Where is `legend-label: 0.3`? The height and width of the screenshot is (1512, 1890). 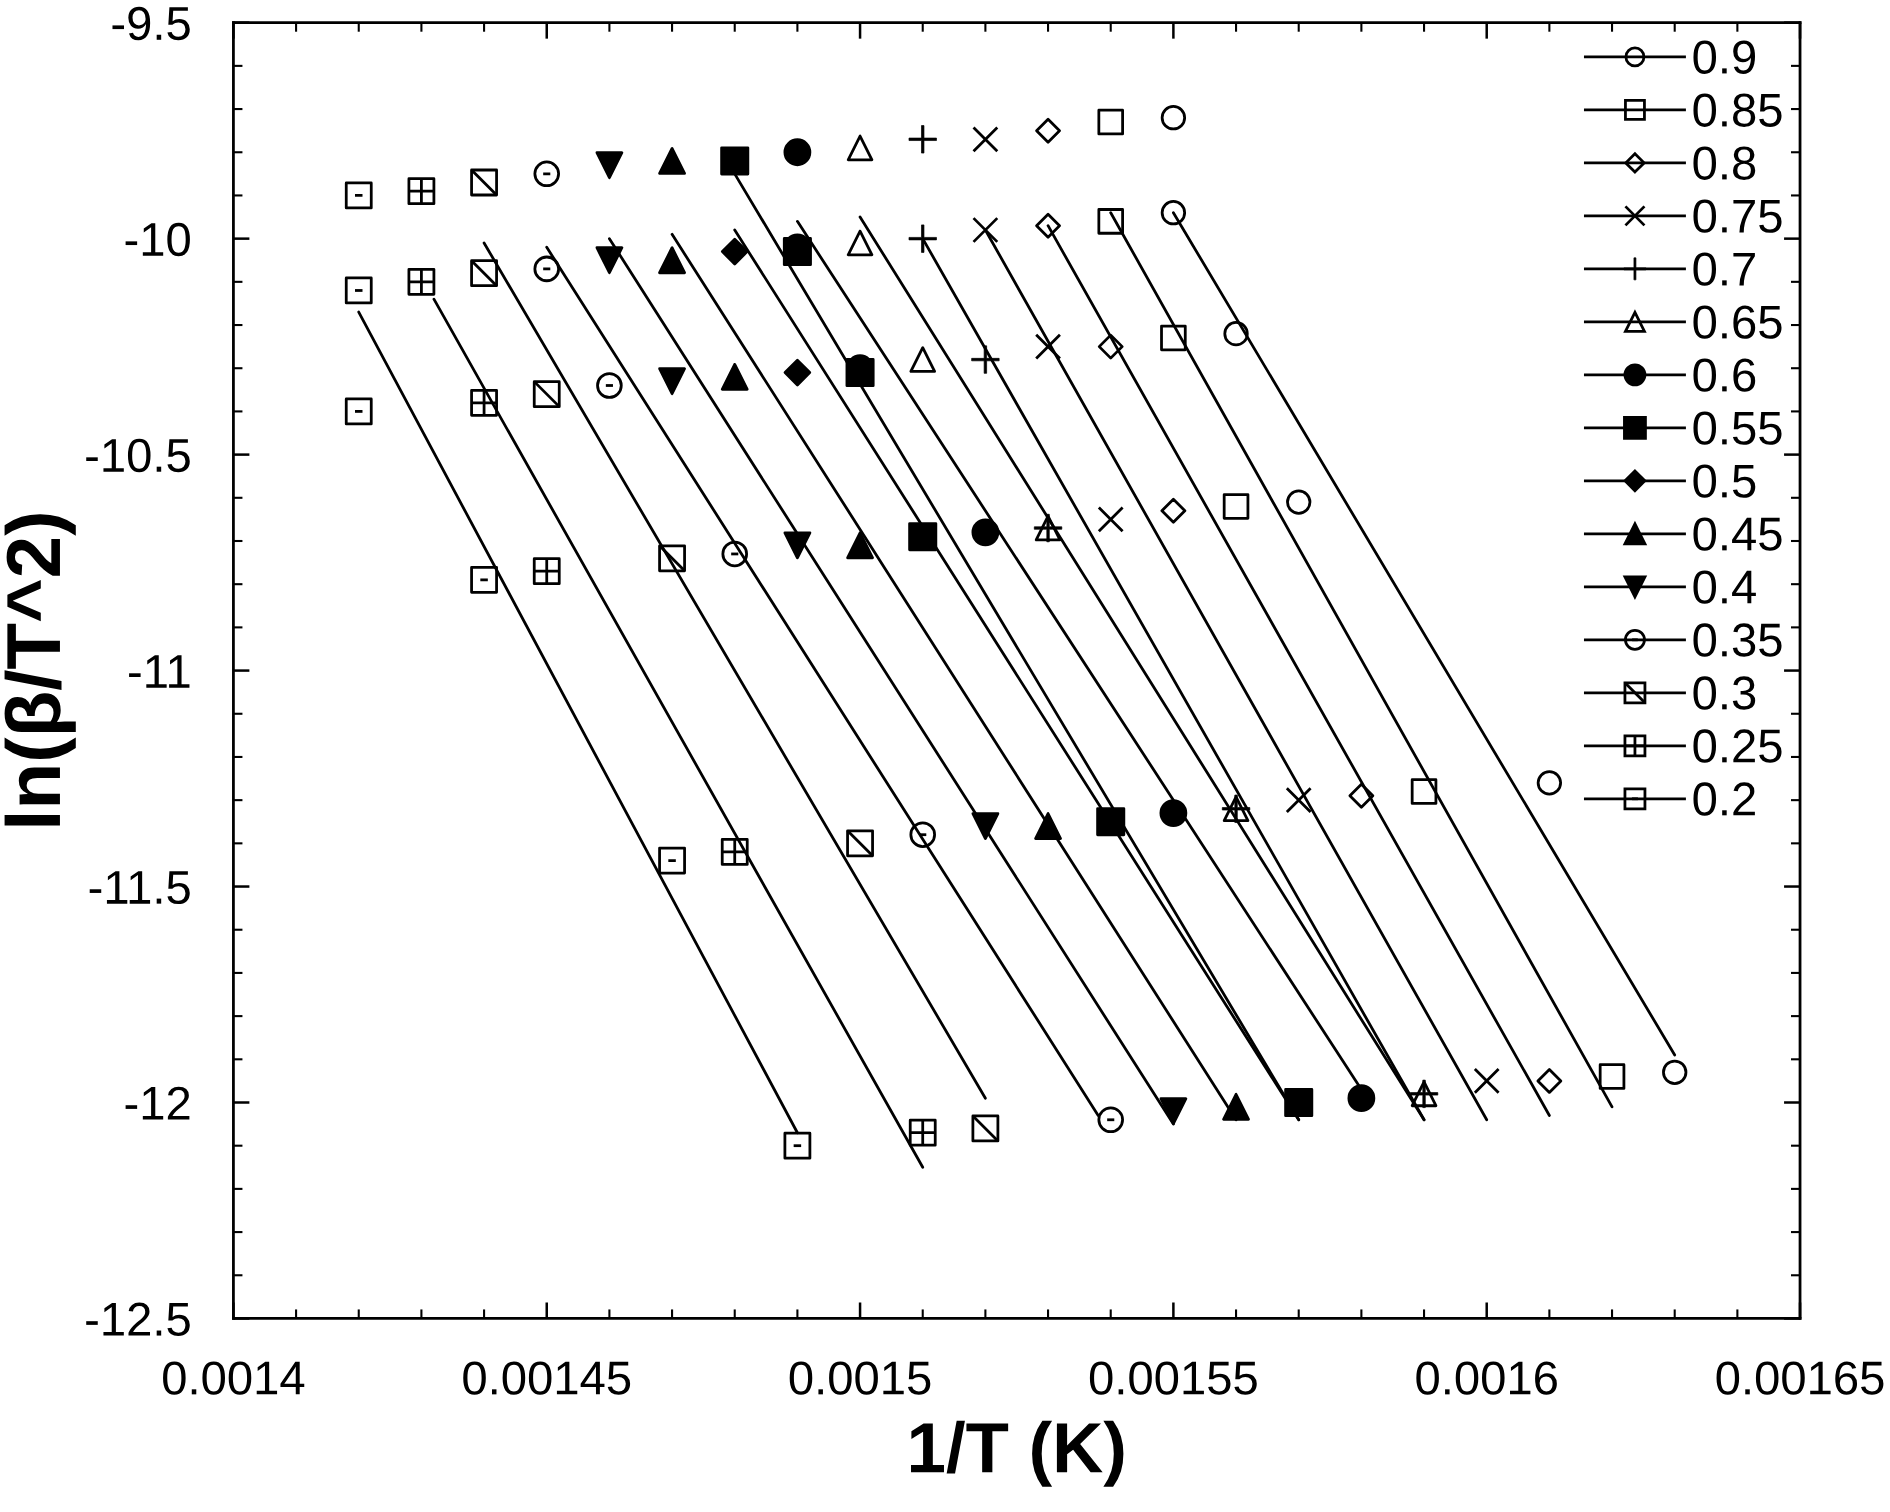 legend-label: 0.3 is located at coordinates (1724, 693).